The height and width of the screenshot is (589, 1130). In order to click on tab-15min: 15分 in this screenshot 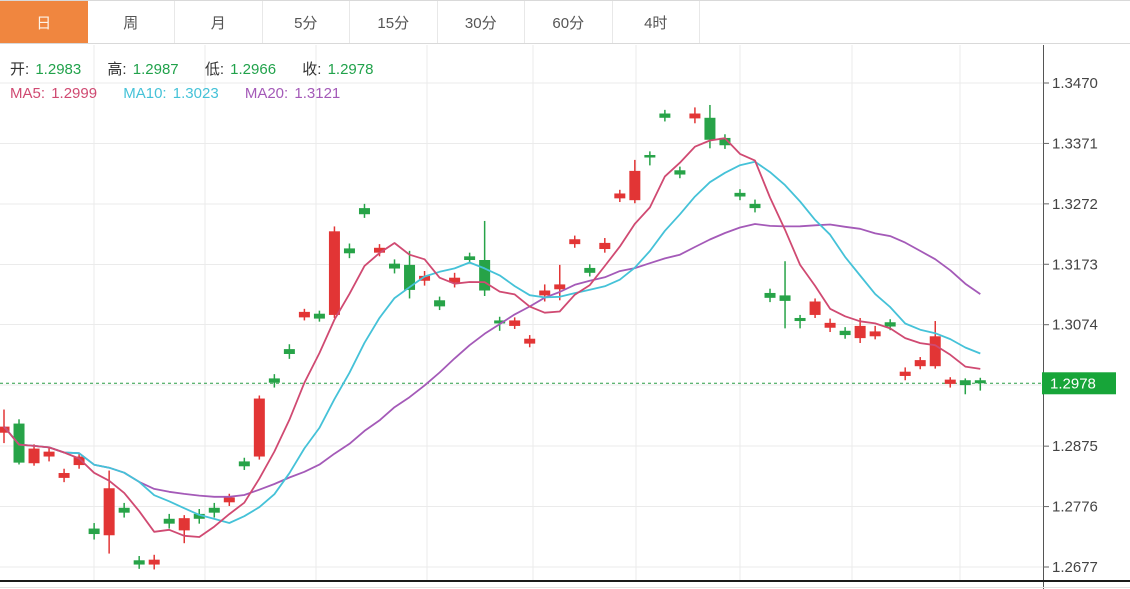, I will do `click(394, 22)`.